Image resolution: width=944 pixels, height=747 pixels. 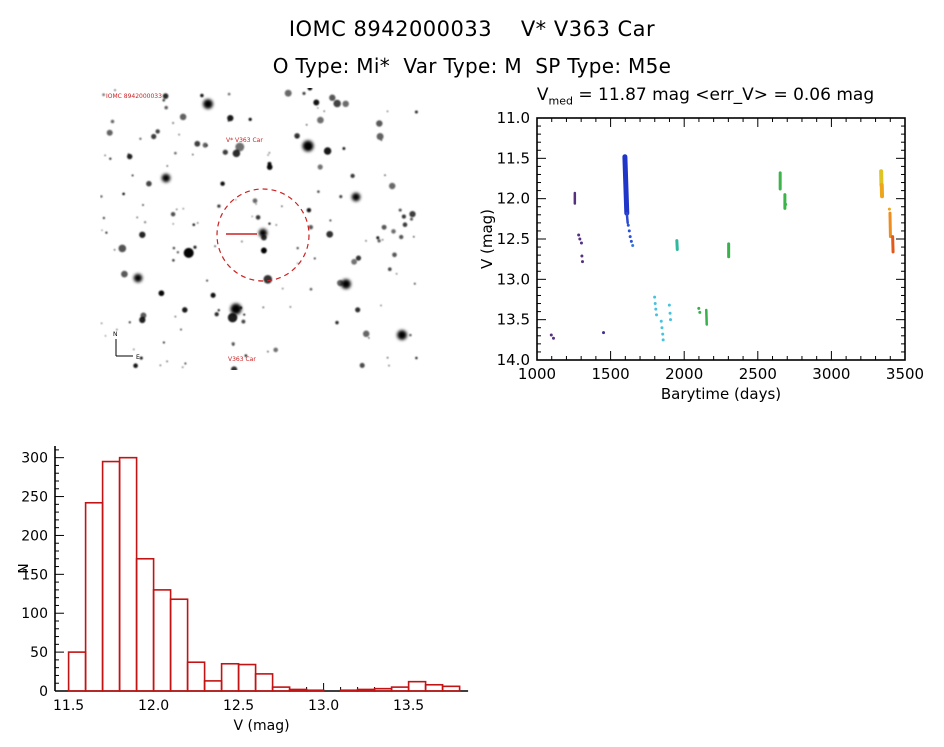 What do you see at coordinates (513, 360) in the screenshot?
I see `svg-text: 14.0` at bounding box center [513, 360].